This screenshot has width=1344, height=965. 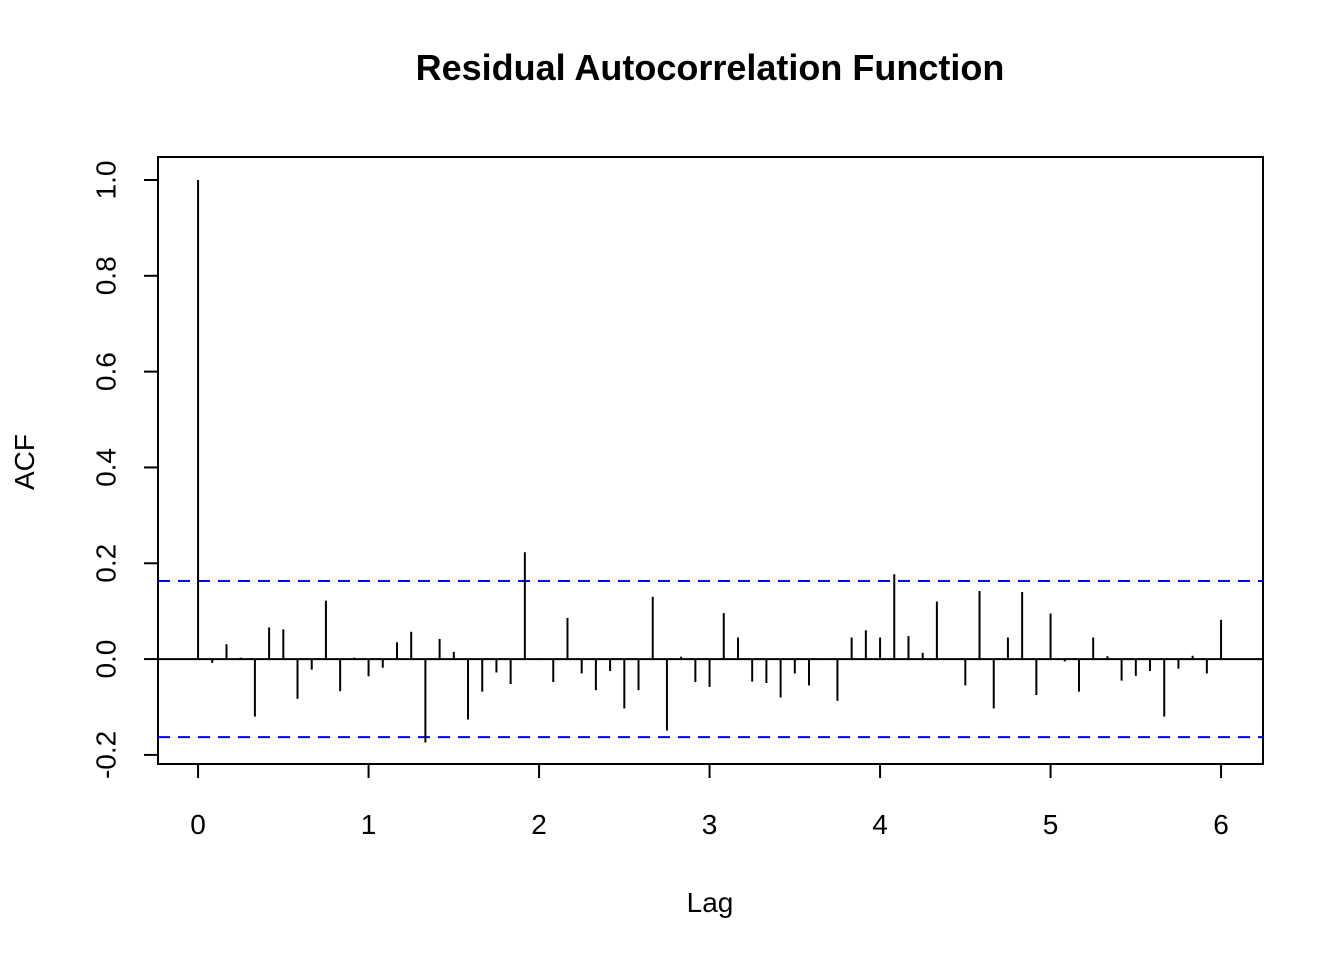 What do you see at coordinates (105, 275) in the screenshot?
I see `y-tick-label: 0.8` at bounding box center [105, 275].